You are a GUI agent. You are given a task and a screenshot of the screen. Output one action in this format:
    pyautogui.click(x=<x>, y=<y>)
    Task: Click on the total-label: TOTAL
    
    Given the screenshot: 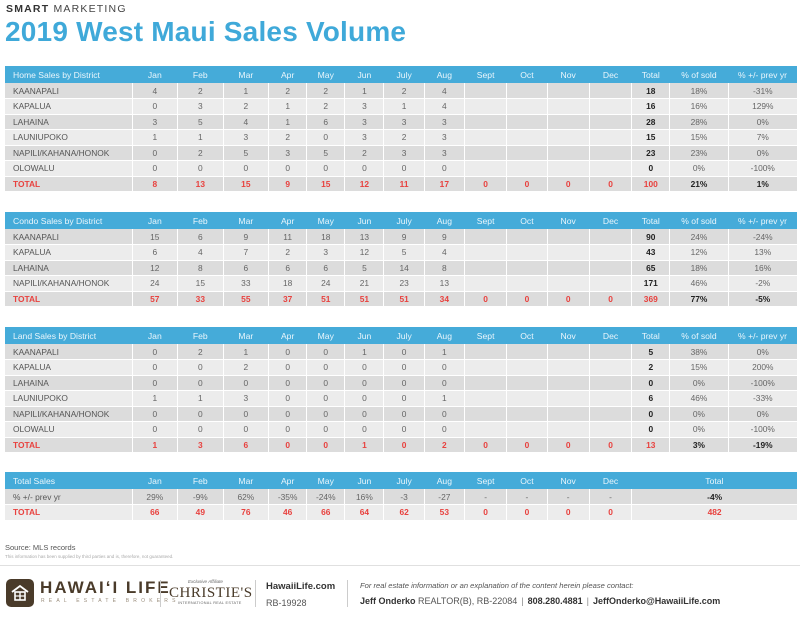 What is the action you would take?
    pyautogui.click(x=69, y=512)
    